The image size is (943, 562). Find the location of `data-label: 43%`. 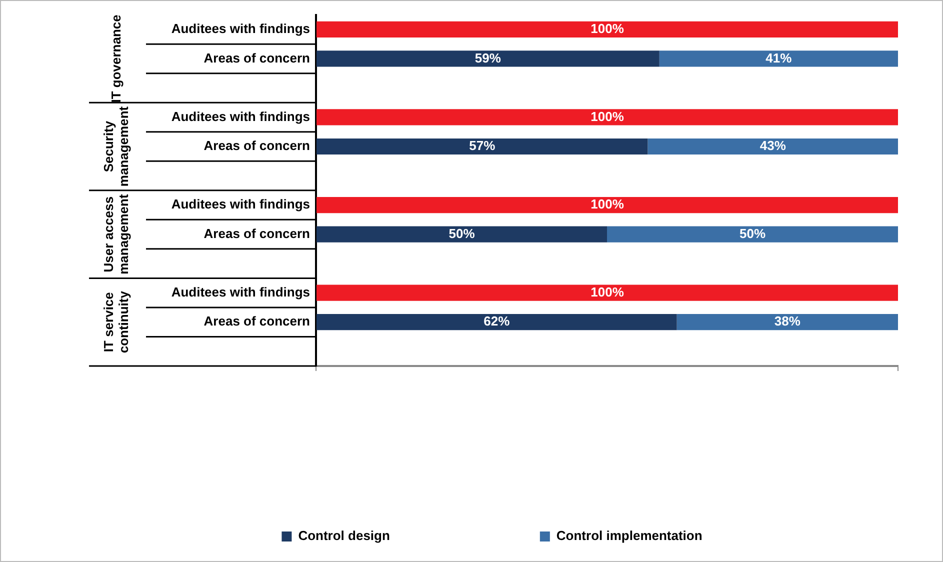

data-label: 43% is located at coordinates (773, 146).